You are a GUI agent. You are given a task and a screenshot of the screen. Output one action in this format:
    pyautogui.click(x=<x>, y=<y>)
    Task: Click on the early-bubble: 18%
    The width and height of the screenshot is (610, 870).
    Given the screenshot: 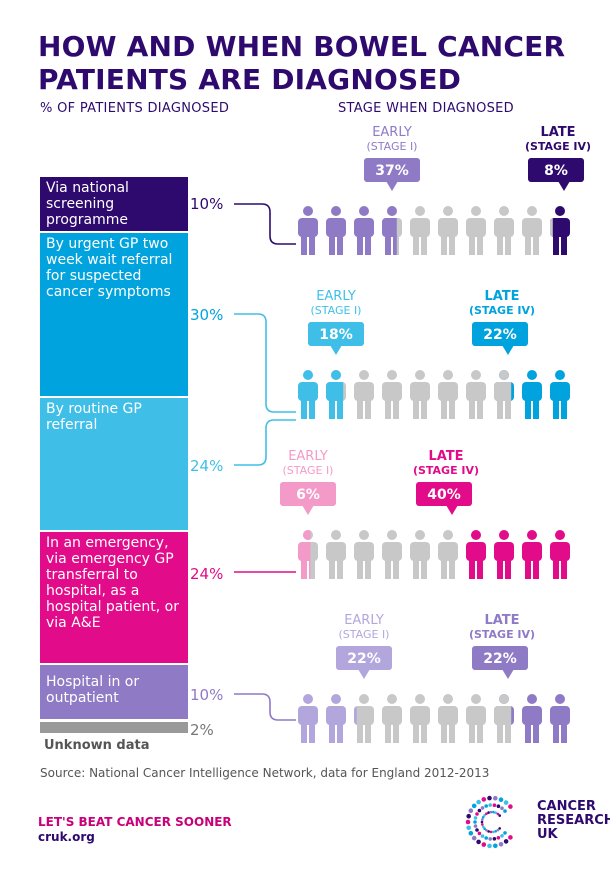 What is the action you would take?
    pyautogui.click(x=336, y=338)
    